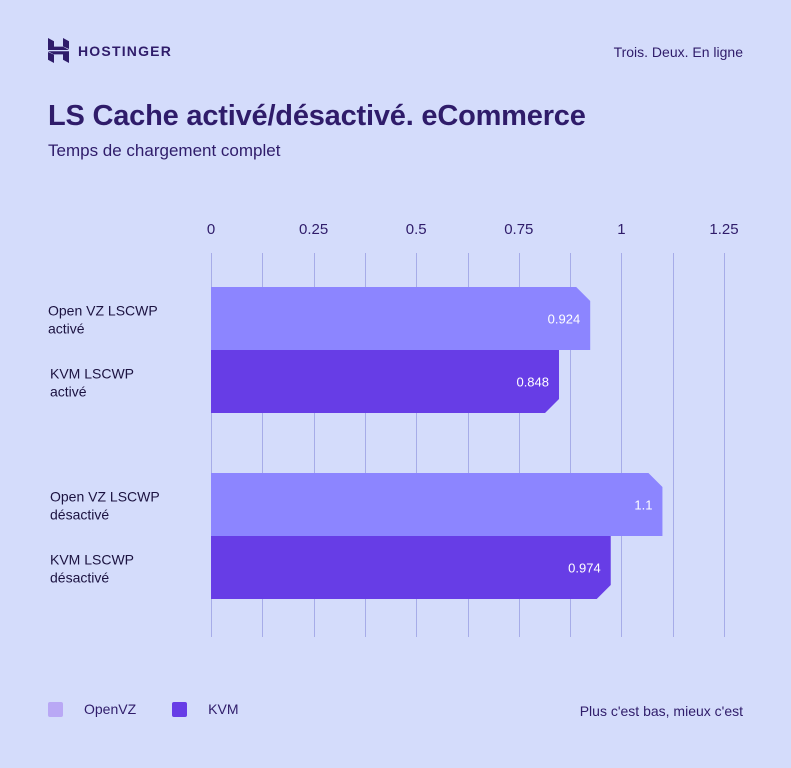 This screenshot has width=791, height=768. I want to click on x-tick-label: 0.25, so click(313, 229).